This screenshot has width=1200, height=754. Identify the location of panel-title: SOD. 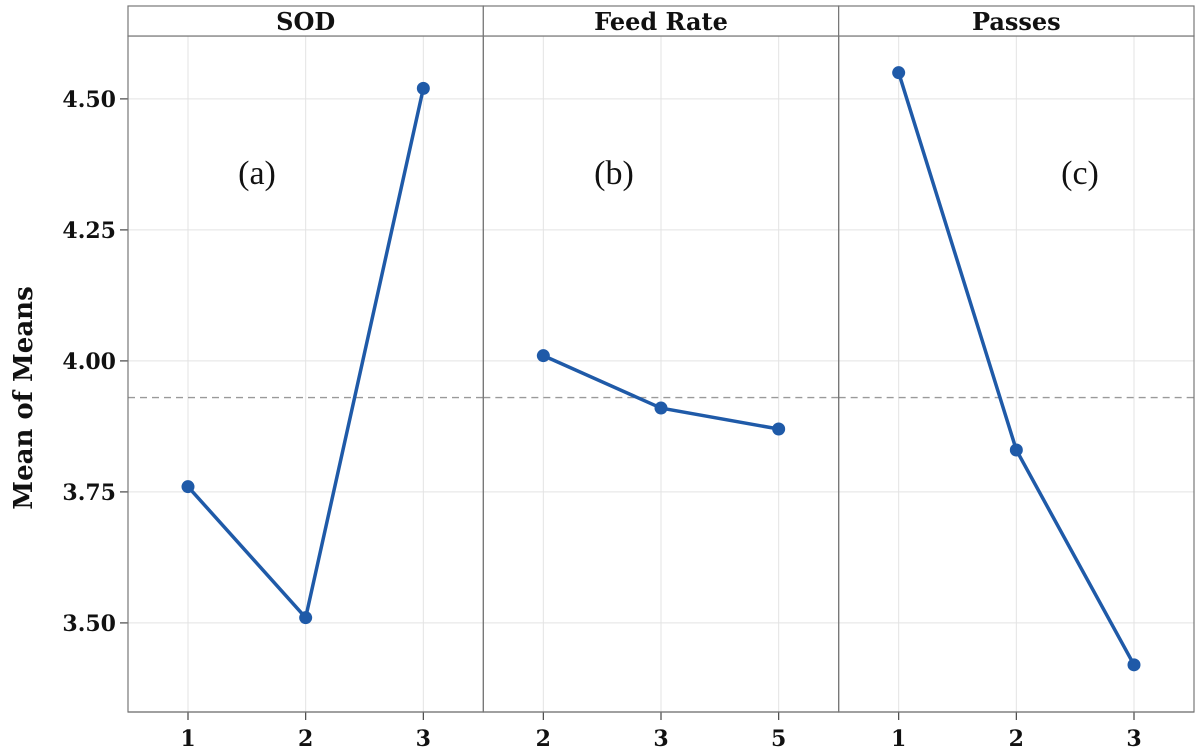
(305, 21).